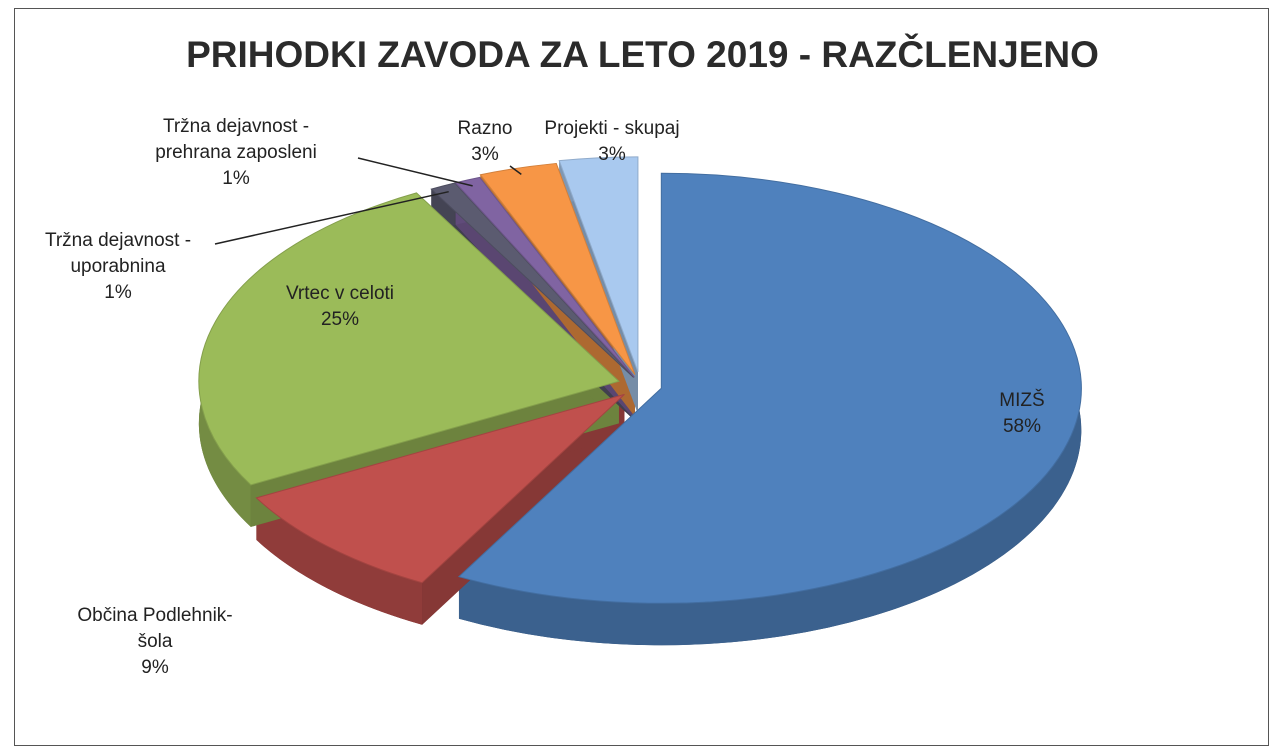  What do you see at coordinates (155, 667) in the screenshot?
I see `label-value: 9%` at bounding box center [155, 667].